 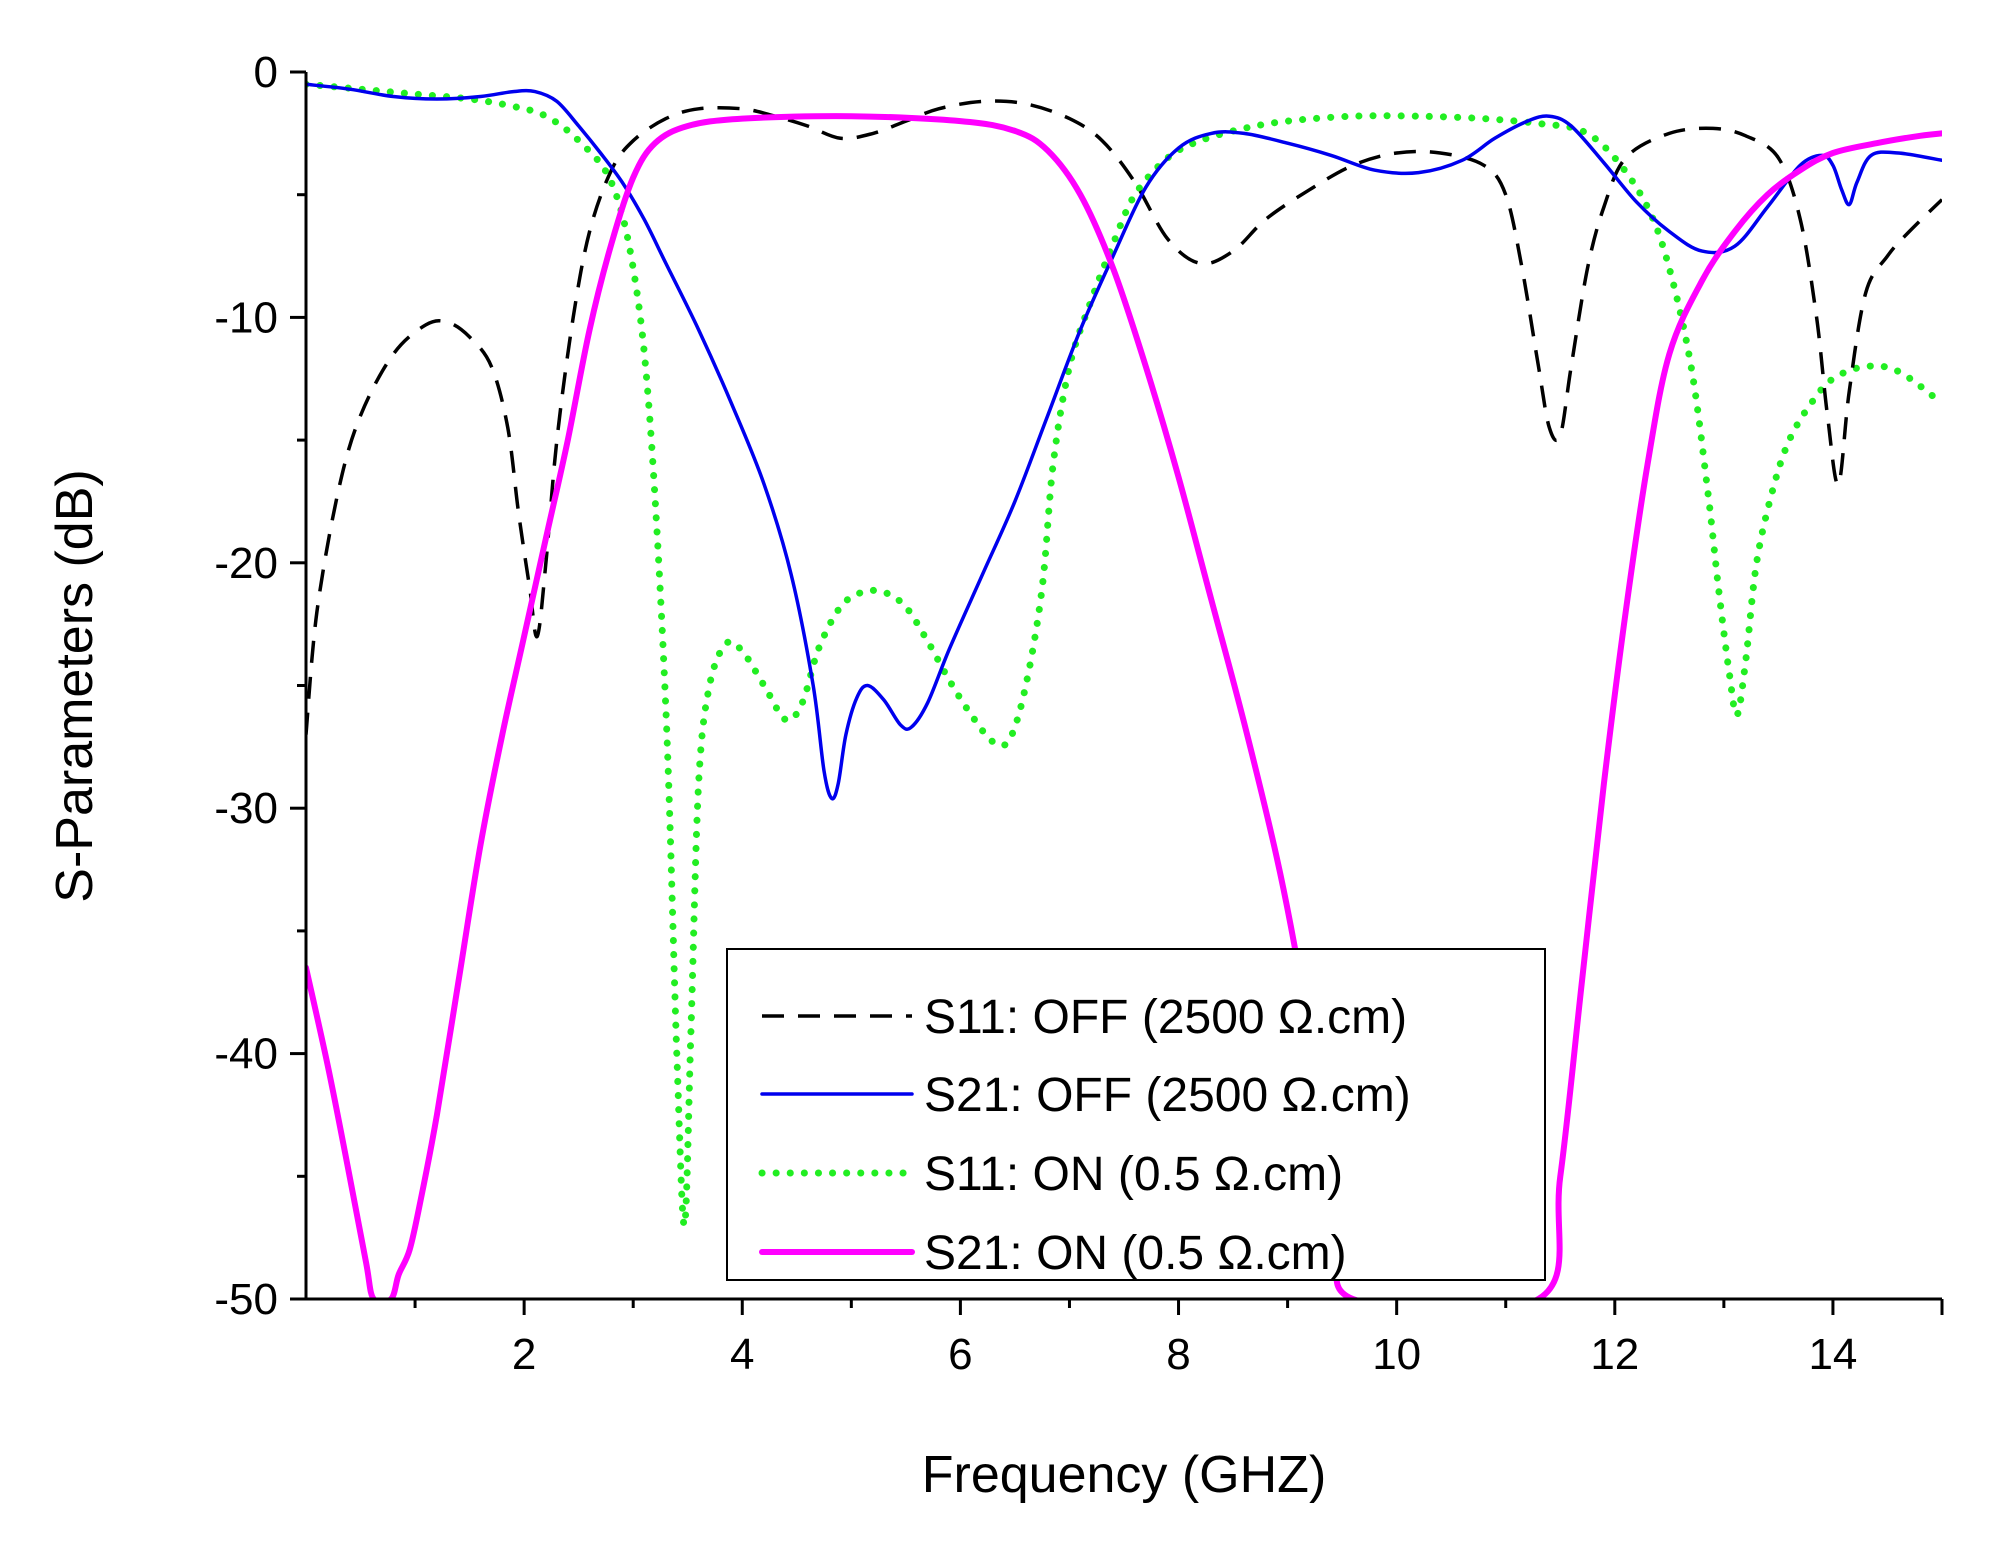 I want to click on y-tick-label: -30, so click(x=246, y=808).